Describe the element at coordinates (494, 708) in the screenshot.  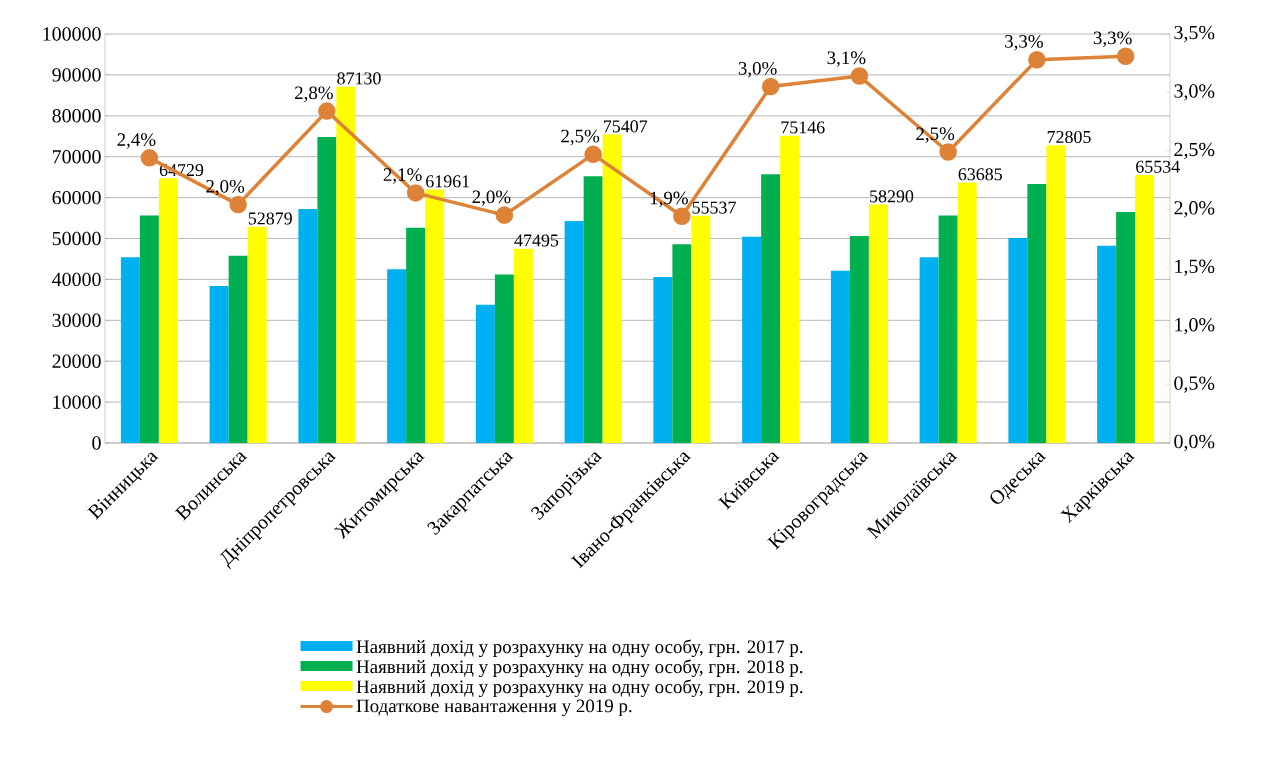
I see `legend-label: Податкове навантаження у 2019 р.` at that location.